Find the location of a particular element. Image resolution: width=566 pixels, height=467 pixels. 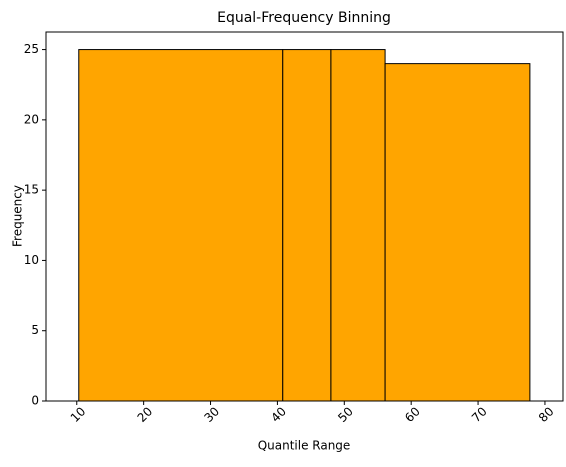

y-tick-label: 15 is located at coordinates (31, 190).